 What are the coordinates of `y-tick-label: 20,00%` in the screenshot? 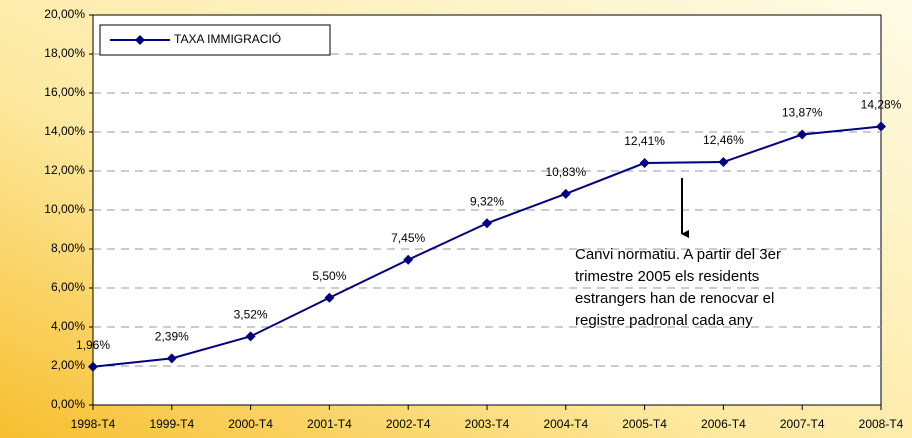 It's located at (64, 14).